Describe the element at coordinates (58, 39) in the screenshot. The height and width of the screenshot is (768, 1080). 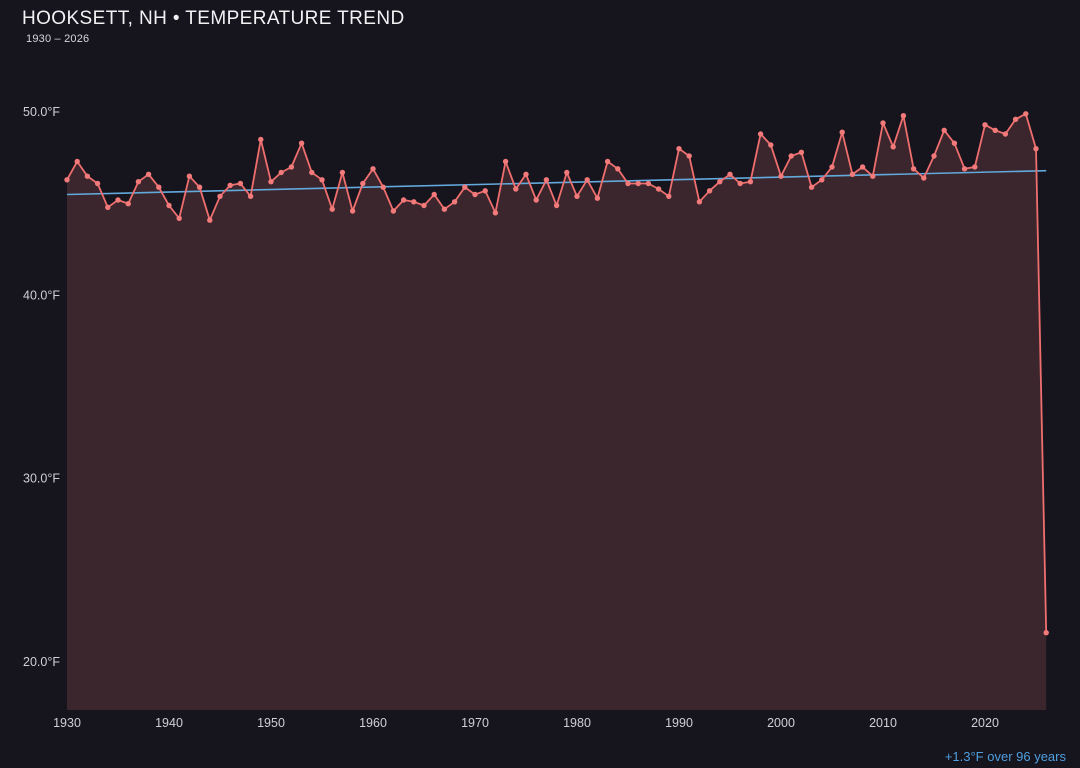
I see `chart-subtitle: 1930 – 2026` at that location.